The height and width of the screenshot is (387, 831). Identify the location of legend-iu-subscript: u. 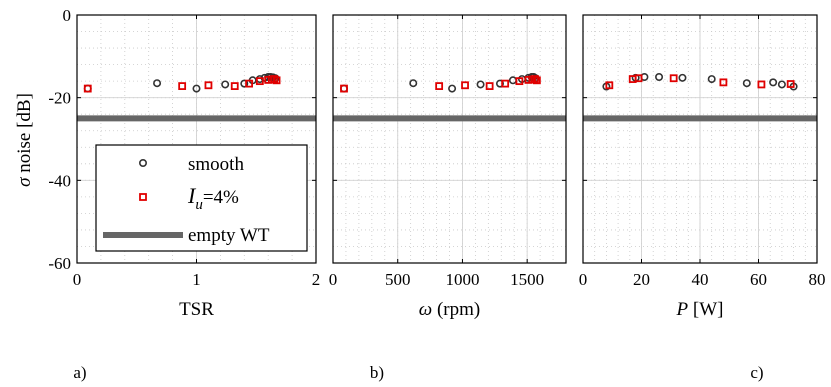
(199, 205).